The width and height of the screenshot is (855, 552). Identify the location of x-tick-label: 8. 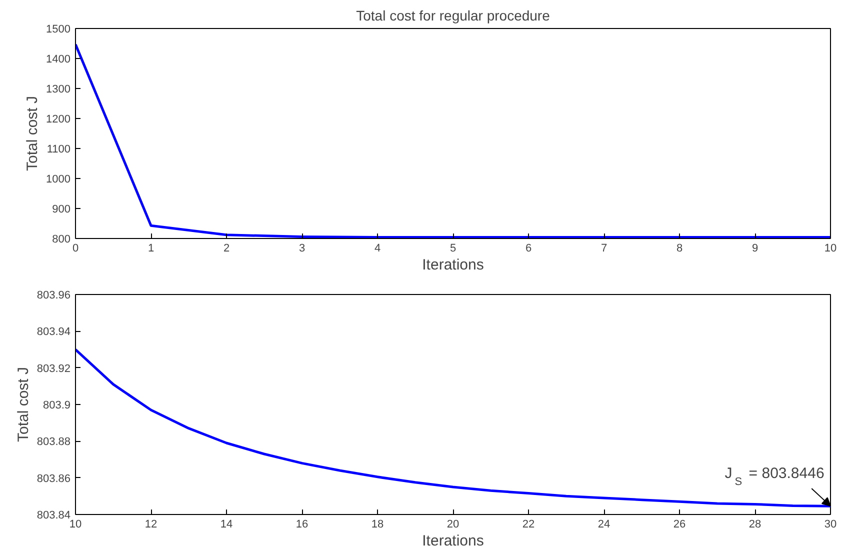
(679, 248).